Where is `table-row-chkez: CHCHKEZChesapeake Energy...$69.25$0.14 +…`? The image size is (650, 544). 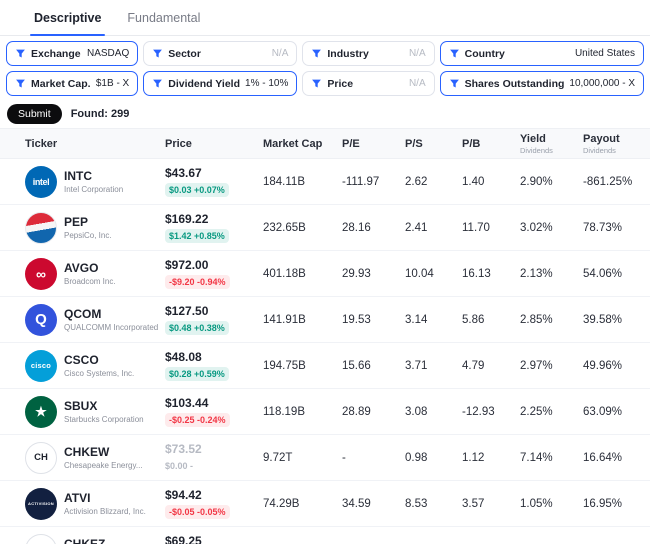
table-row-chkez: CHCHKEZChesapeake Energy...$69.25$0.14 +… is located at coordinates (325, 535).